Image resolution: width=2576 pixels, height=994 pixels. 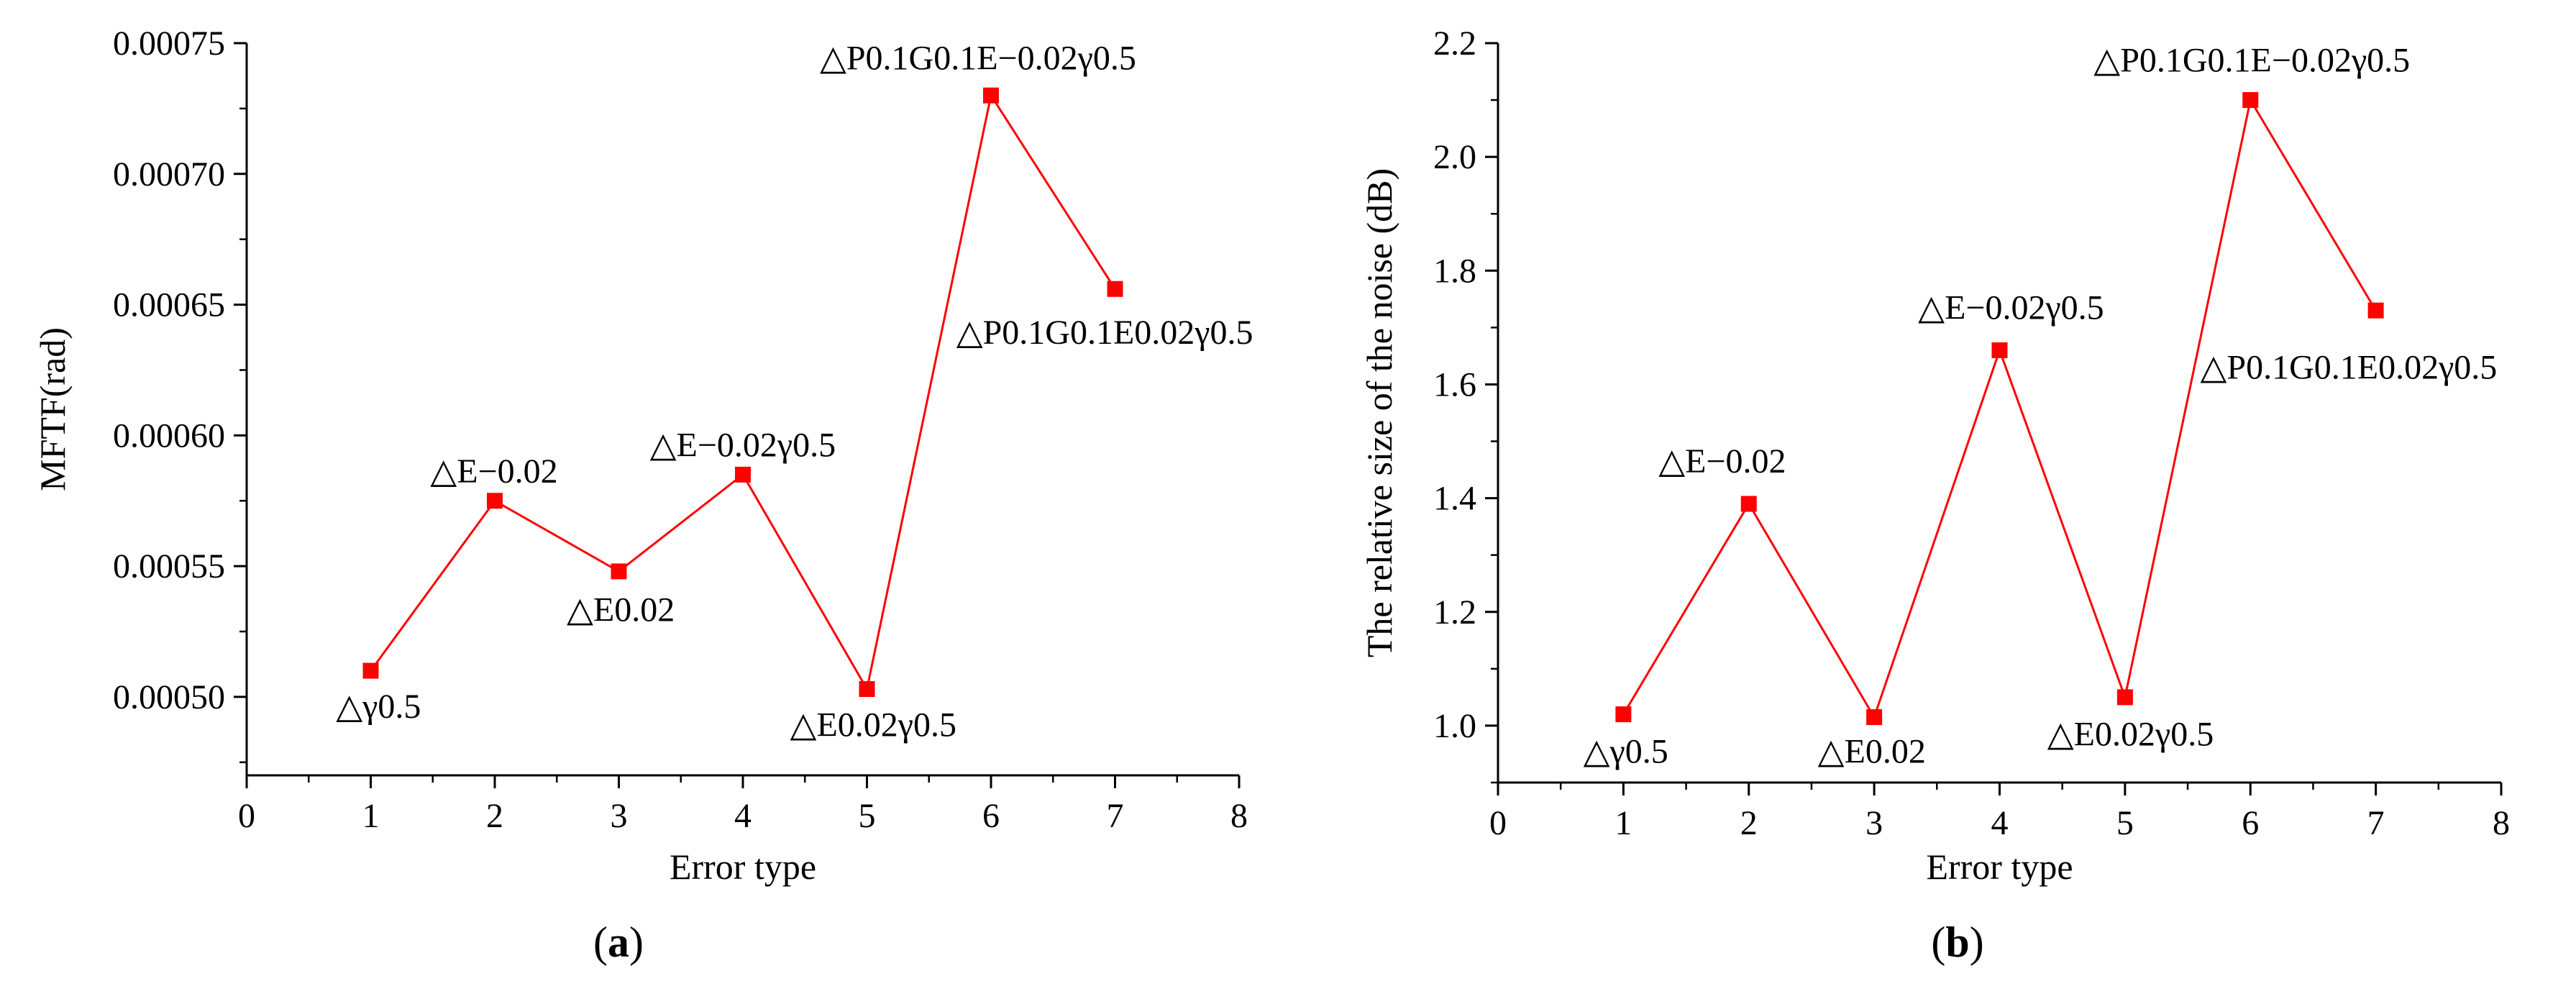 What do you see at coordinates (1454, 271) in the screenshot?
I see `y-tick-label: 1.8` at bounding box center [1454, 271].